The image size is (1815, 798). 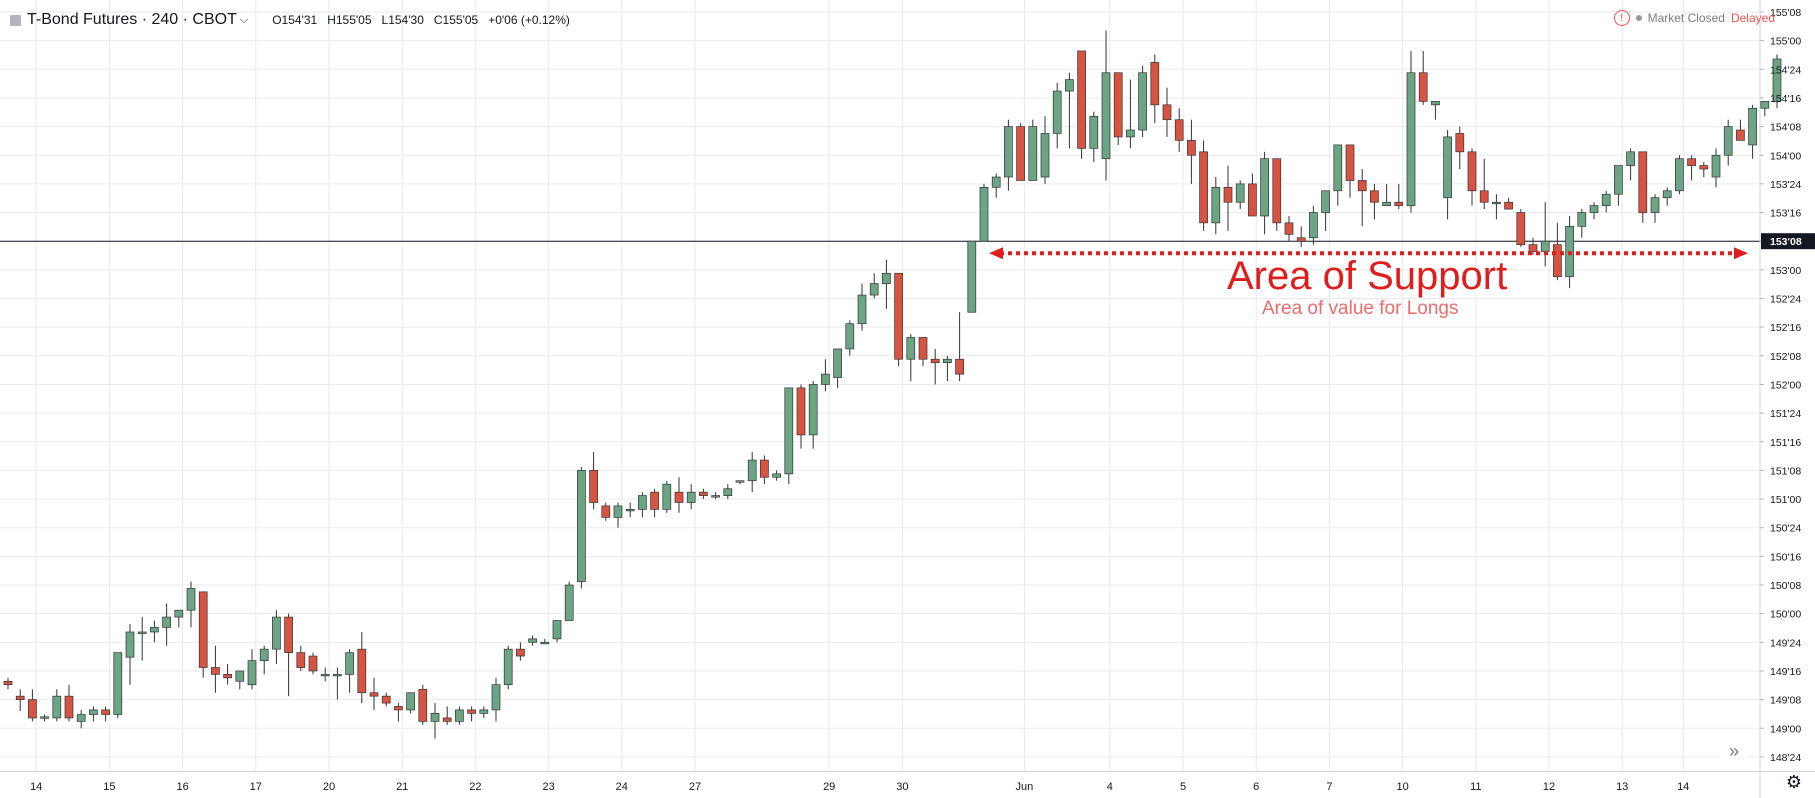 What do you see at coordinates (1694, 18) in the screenshot?
I see `market-status: ! Market Closed Delayed` at bounding box center [1694, 18].